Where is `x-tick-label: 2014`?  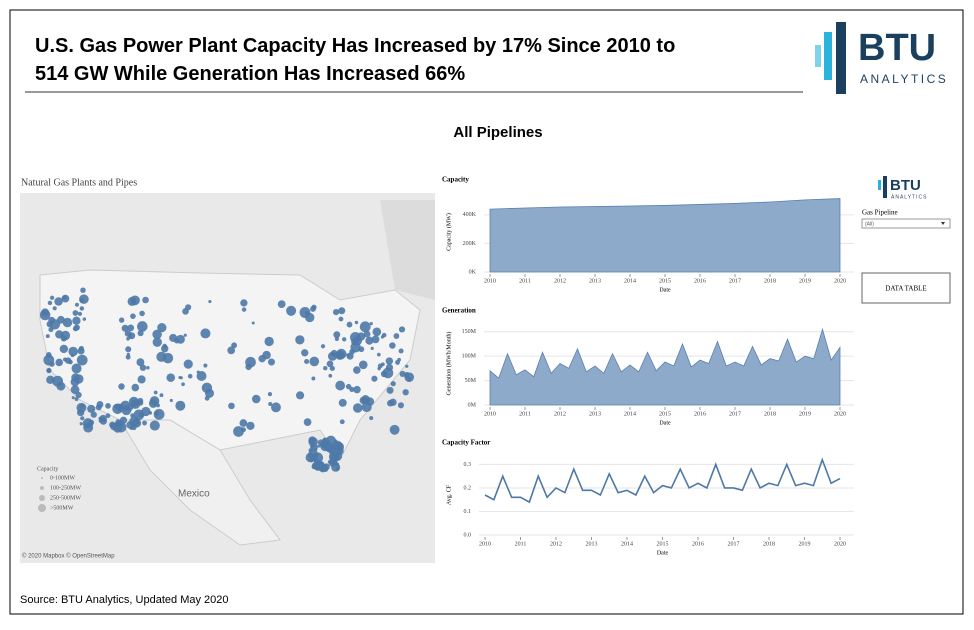 x-tick-label: 2014 is located at coordinates (630, 414).